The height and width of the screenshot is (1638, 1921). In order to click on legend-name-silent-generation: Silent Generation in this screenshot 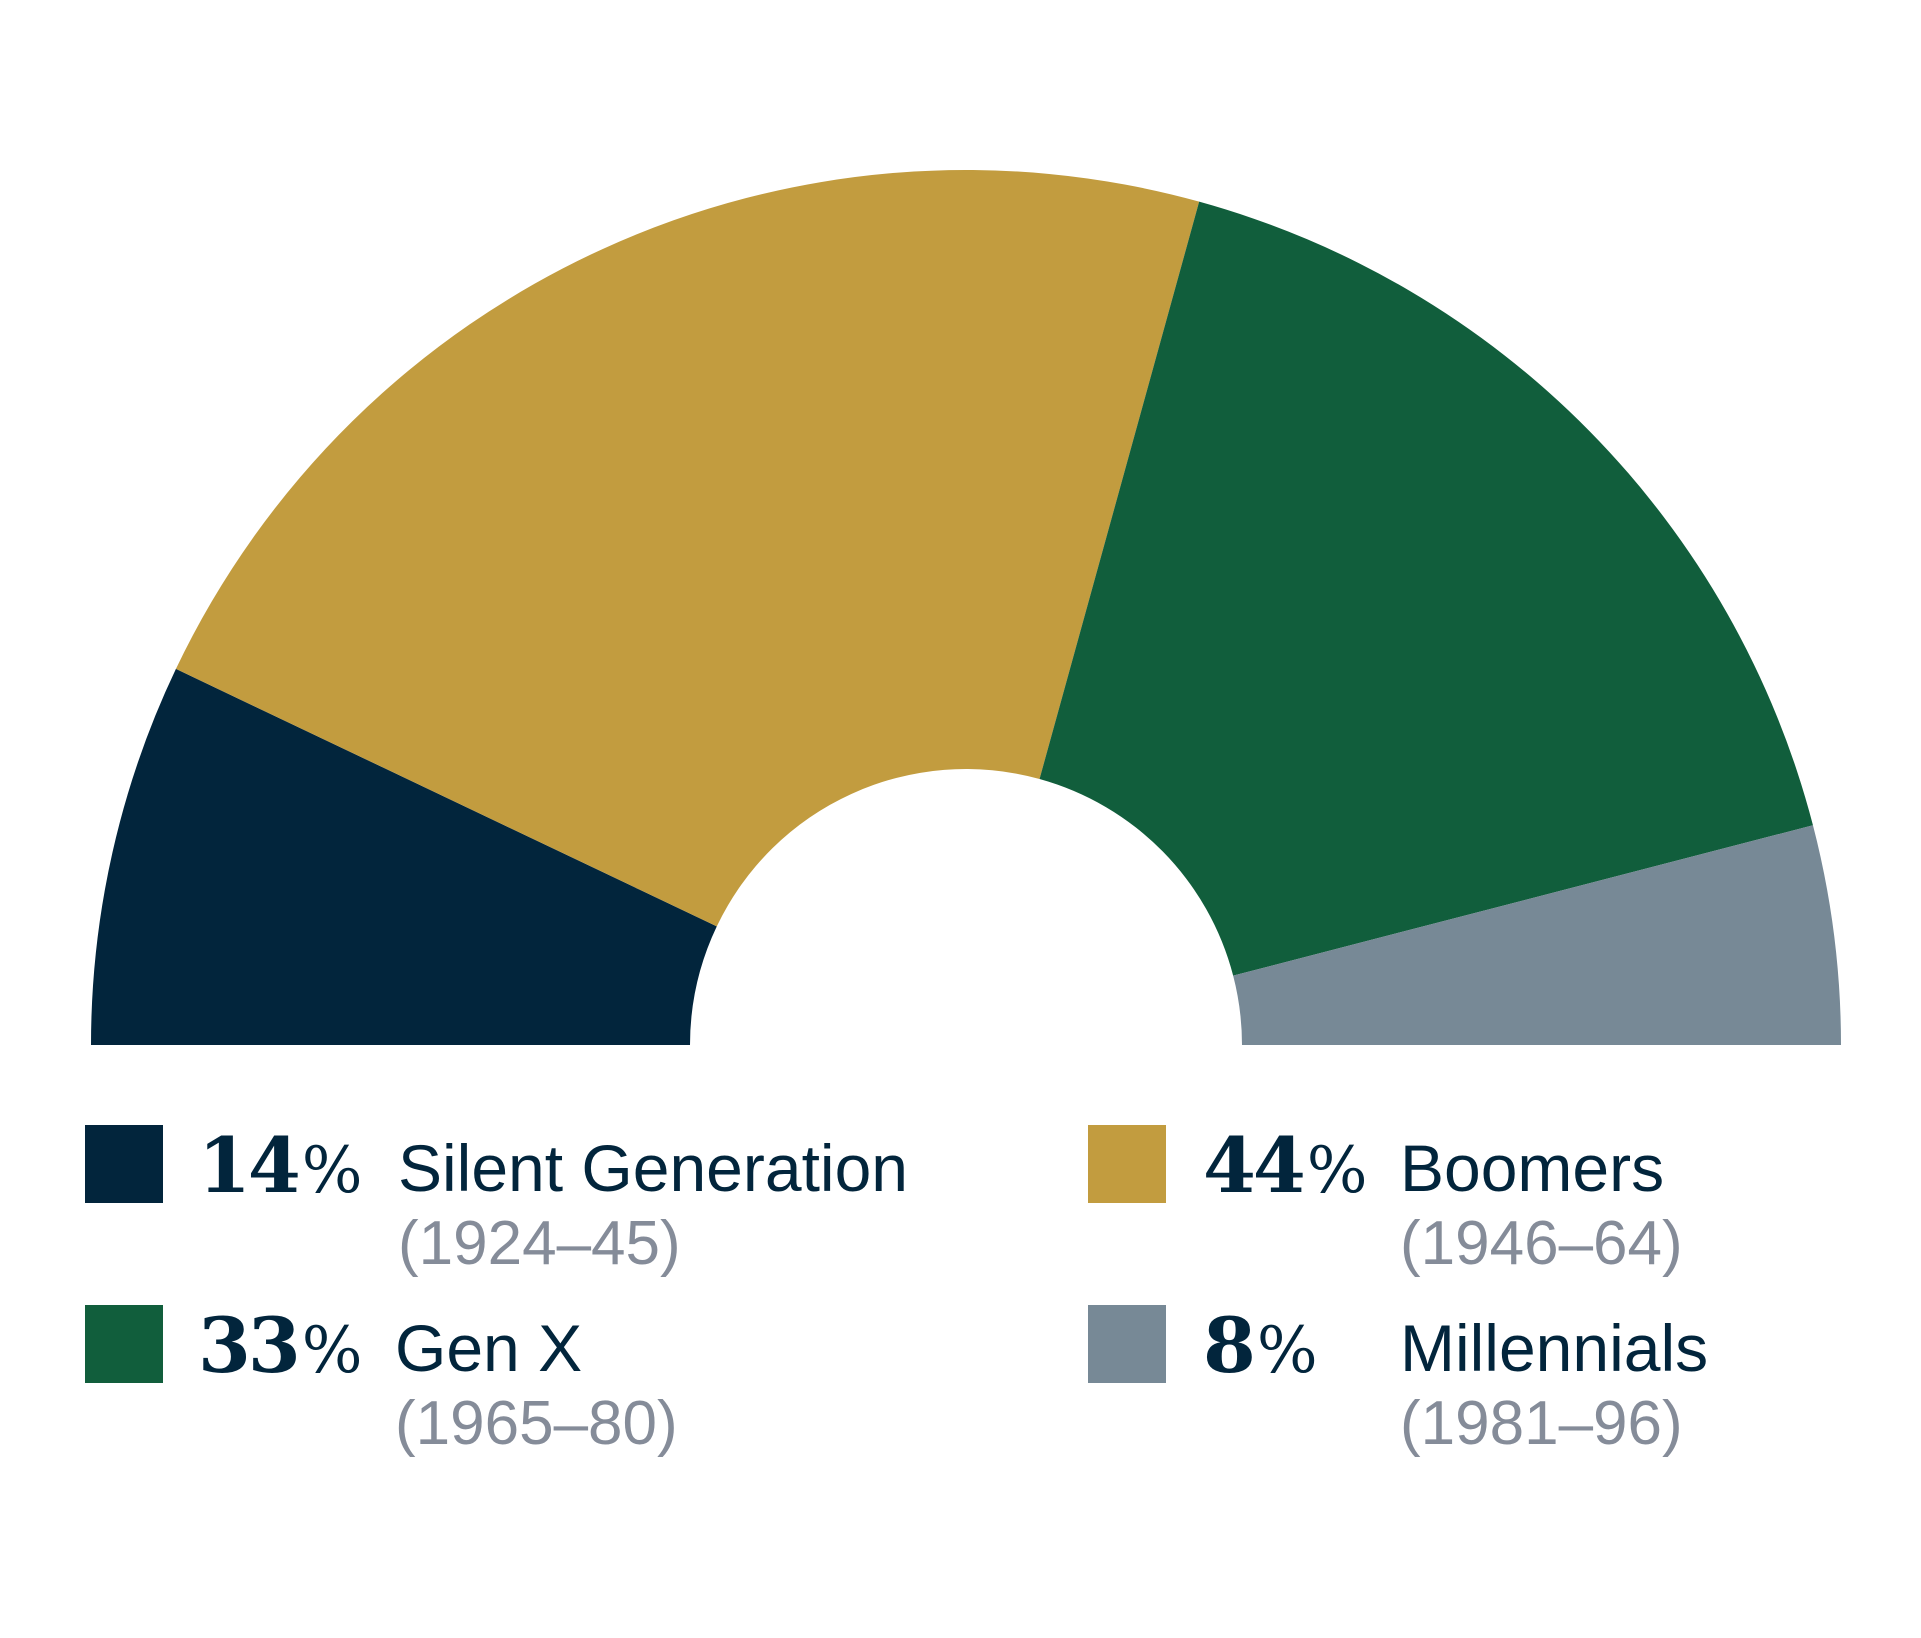, I will do `click(653, 1168)`.